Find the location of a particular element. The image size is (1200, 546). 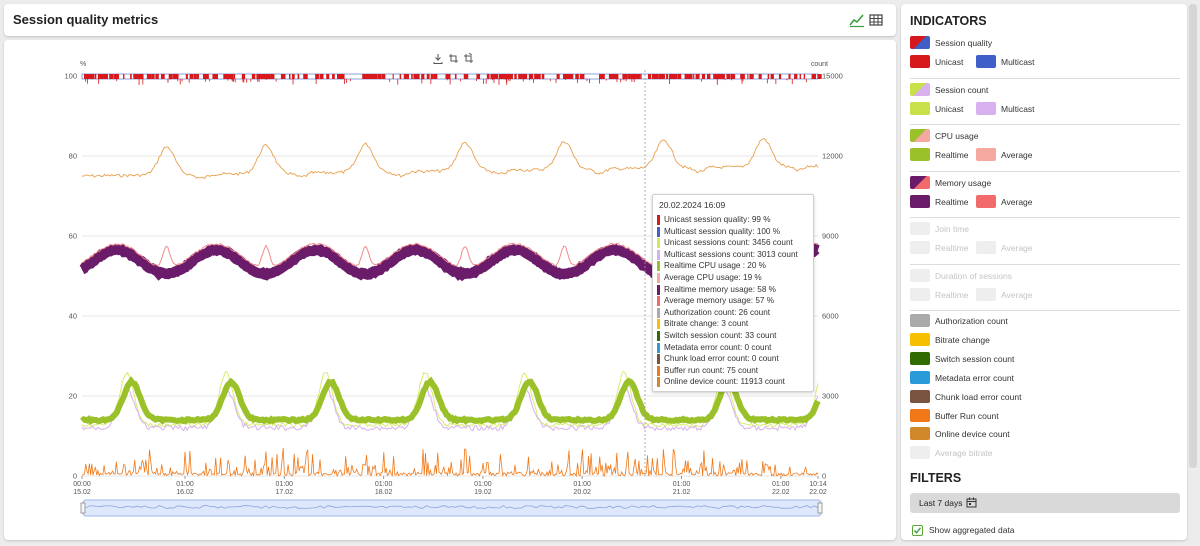

indicator-group-label: Duration of sessions is located at coordinates (974, 275).